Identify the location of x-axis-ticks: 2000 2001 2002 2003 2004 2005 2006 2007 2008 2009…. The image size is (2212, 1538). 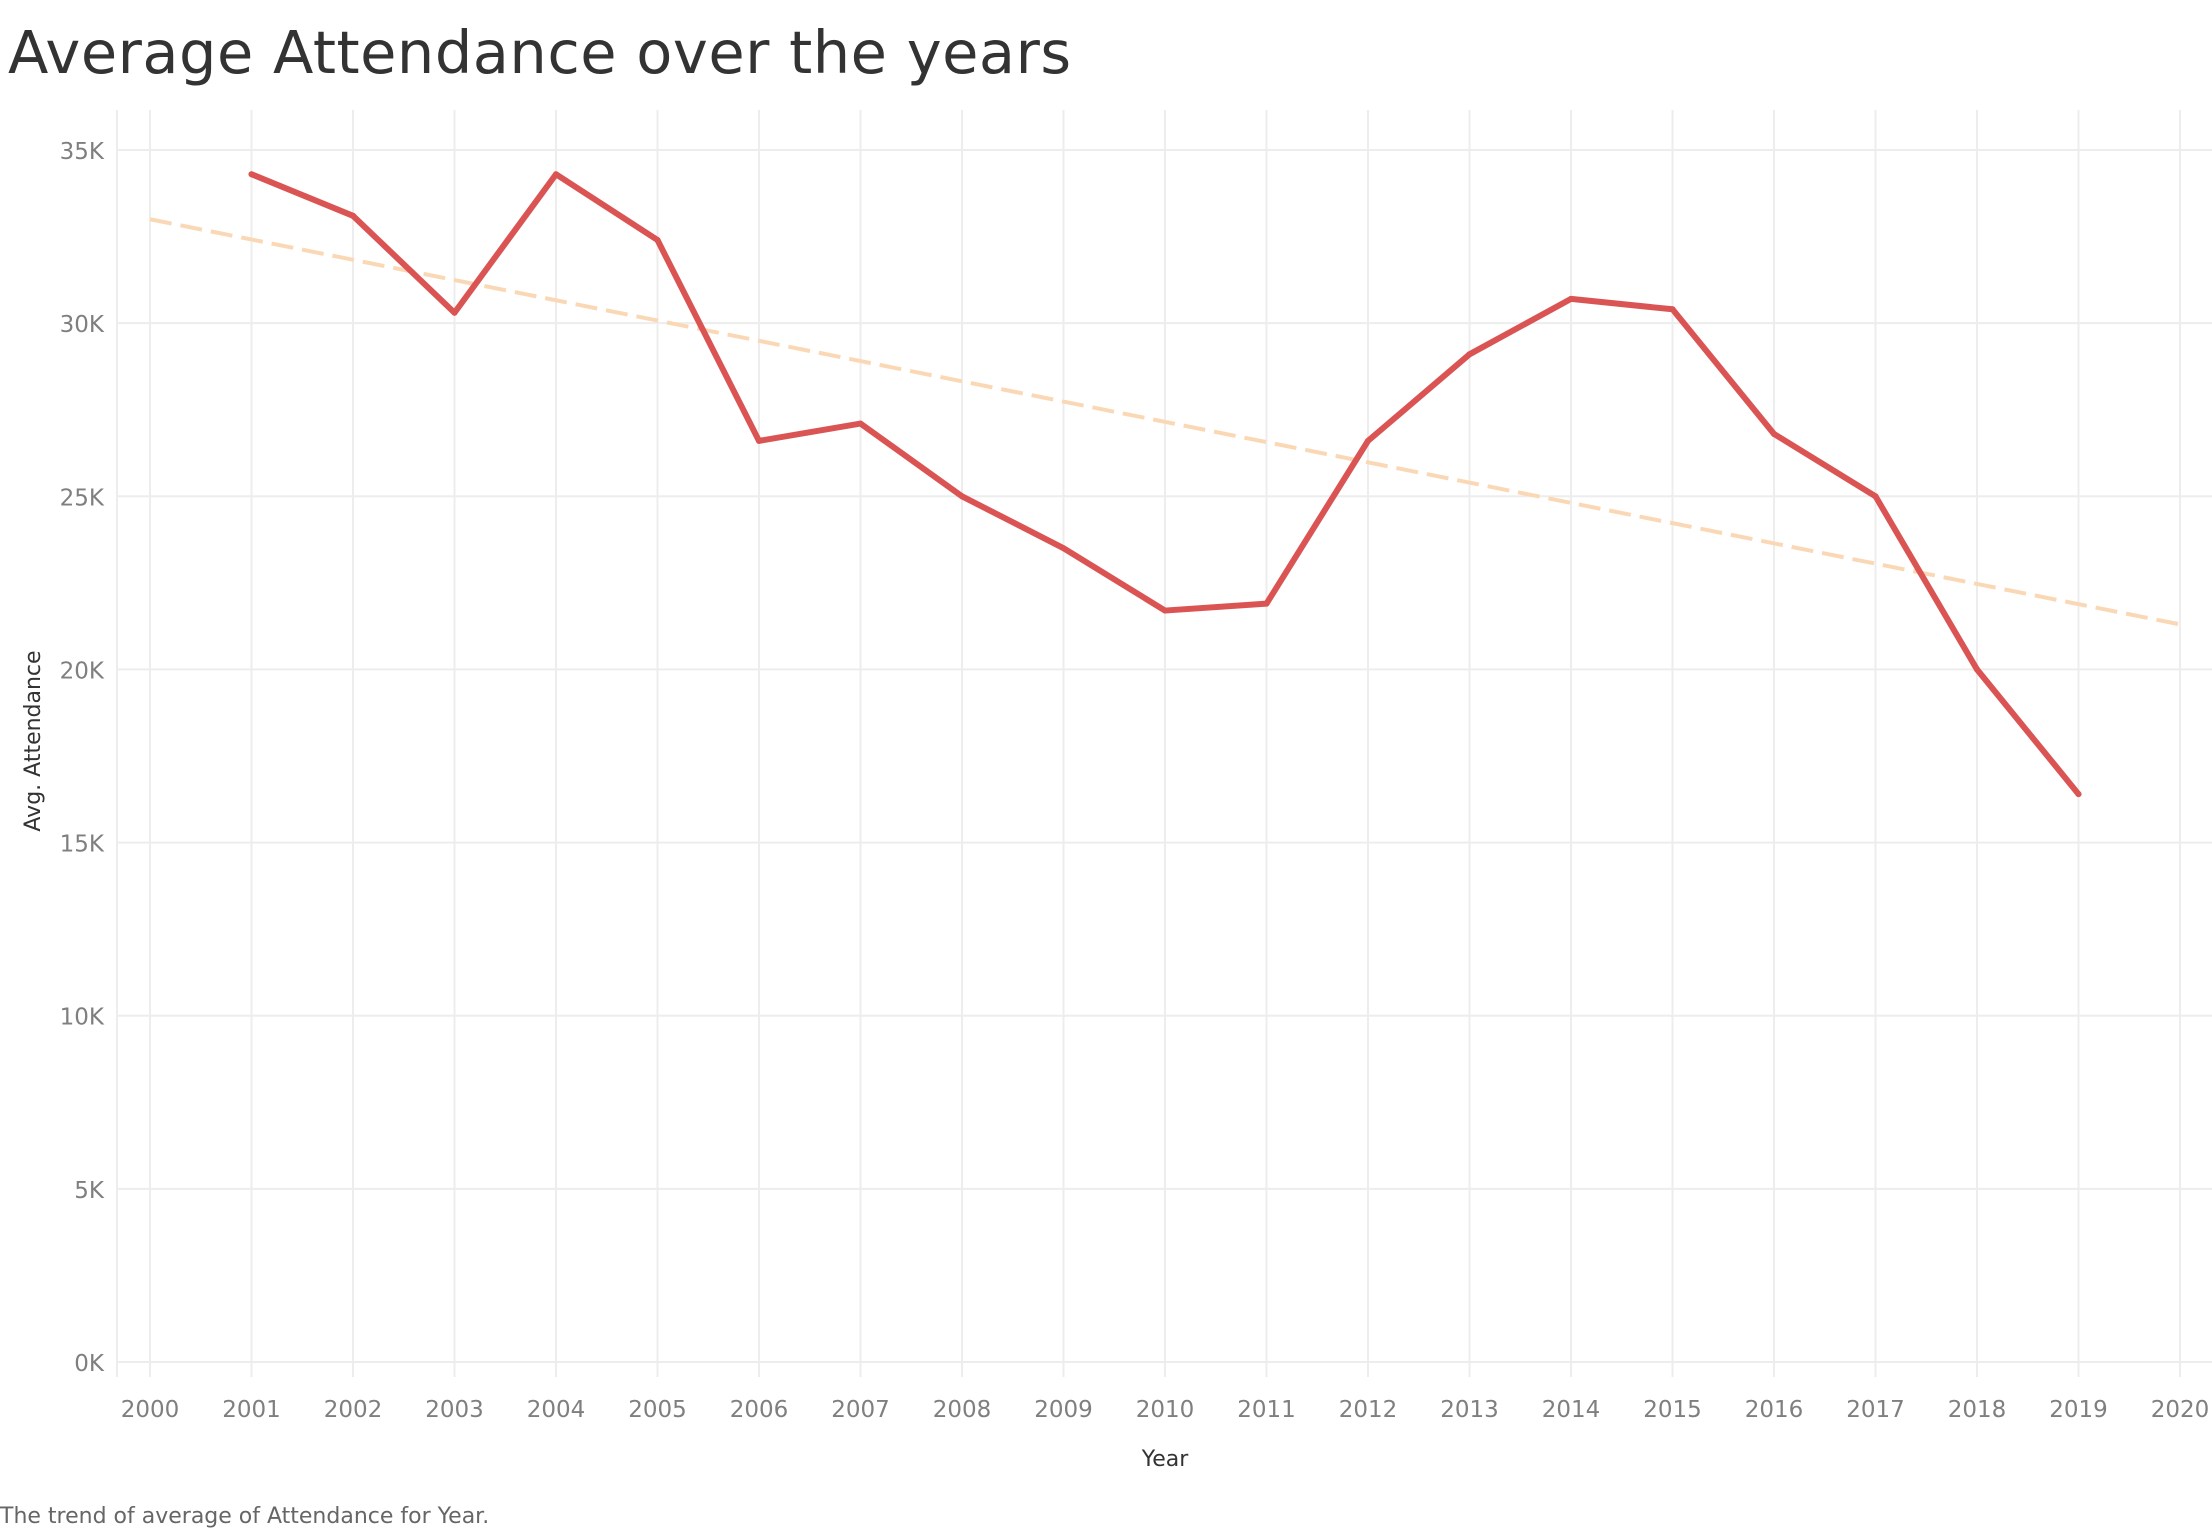
(1165, 1410).